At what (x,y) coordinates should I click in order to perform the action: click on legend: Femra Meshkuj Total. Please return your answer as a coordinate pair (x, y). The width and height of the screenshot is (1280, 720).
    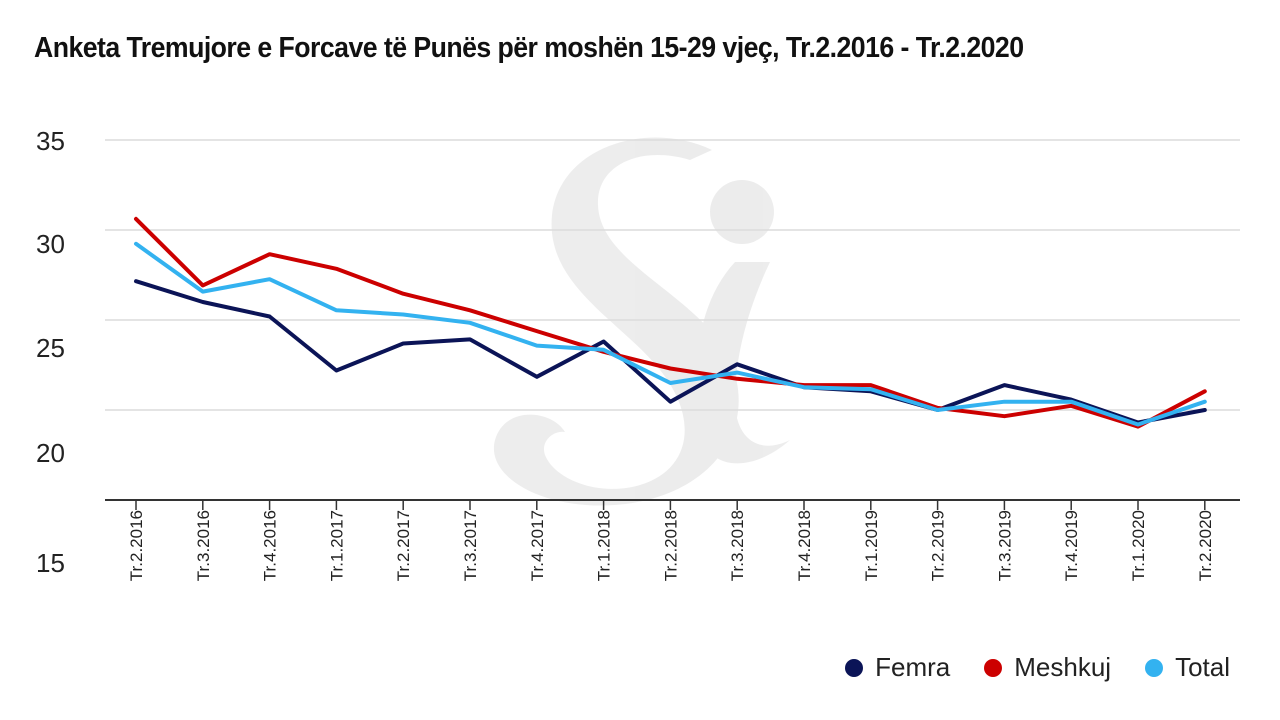
    Looking at the image, I should click on (1037, 667).